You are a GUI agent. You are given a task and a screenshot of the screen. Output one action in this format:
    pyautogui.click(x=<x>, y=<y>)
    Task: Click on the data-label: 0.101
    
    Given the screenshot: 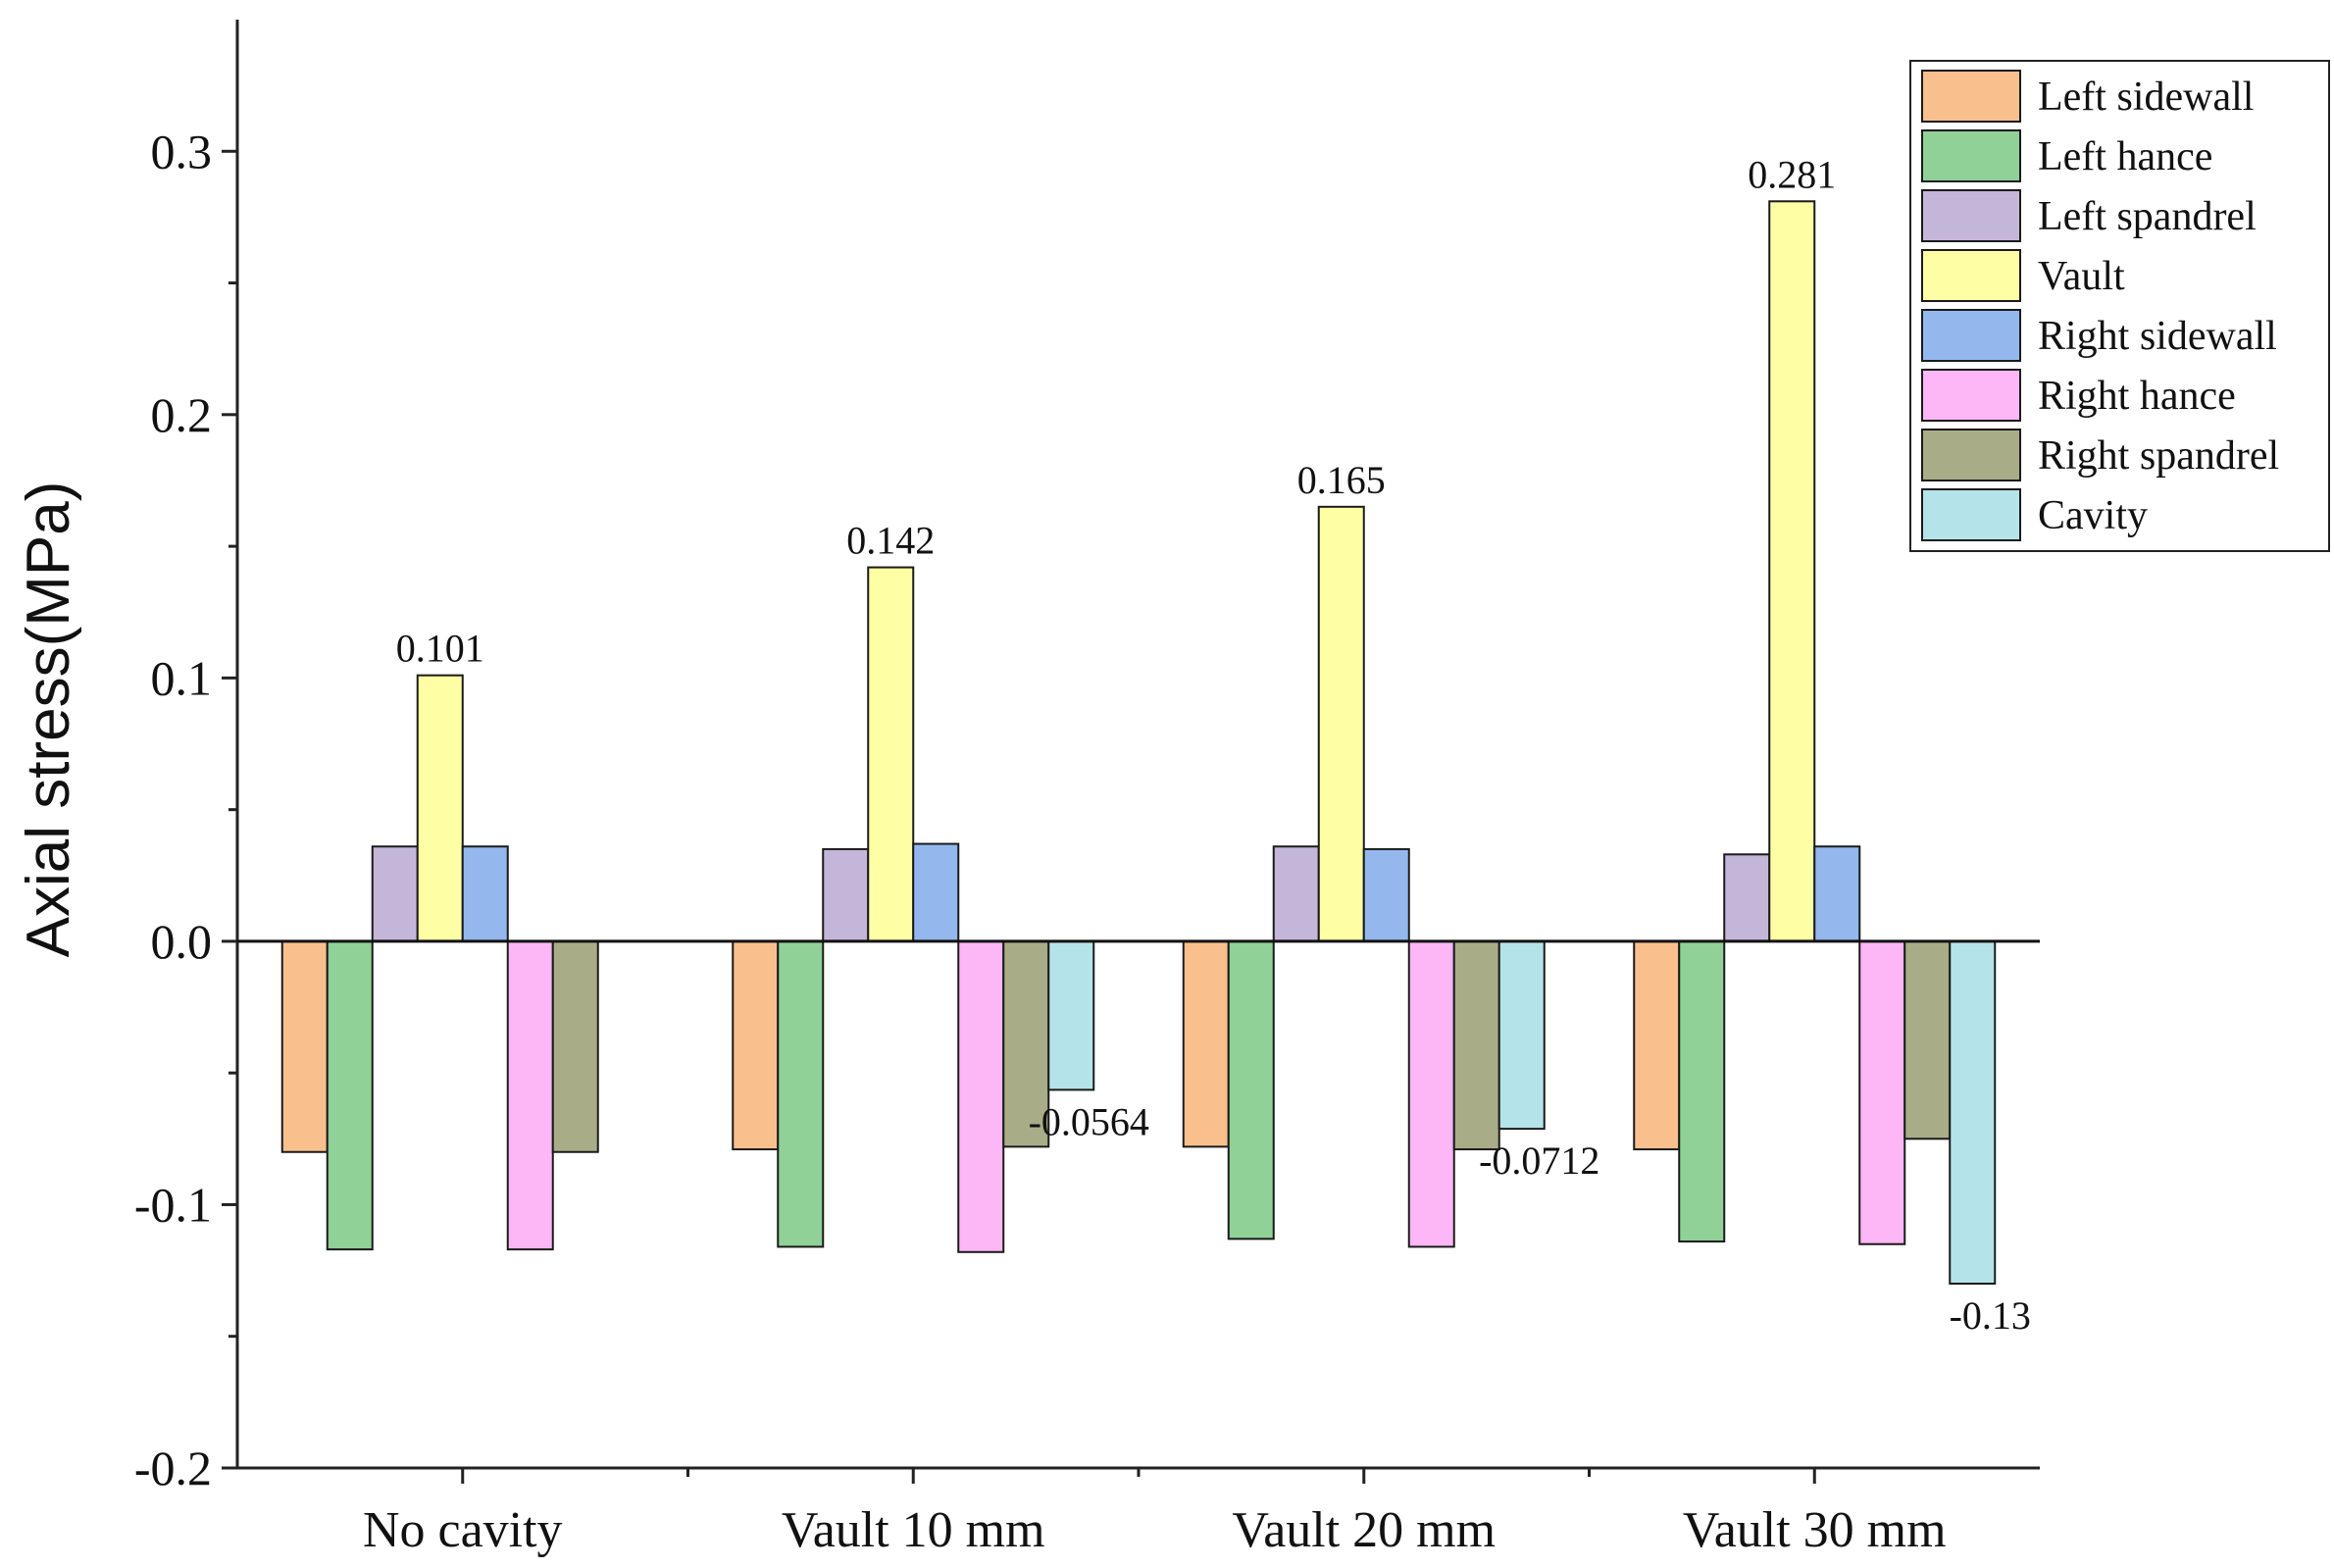 What is the action you would take?
    pyautogui.click(x=440, y=649)
    